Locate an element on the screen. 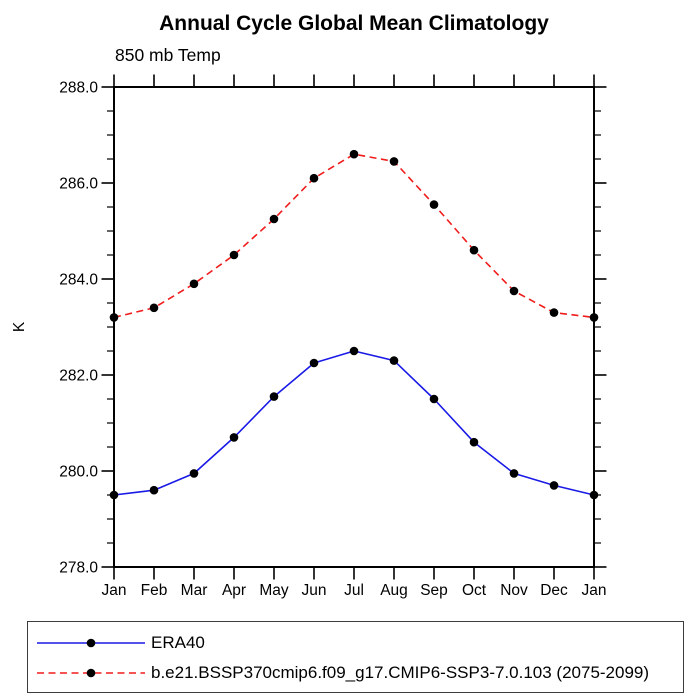 The image size is (700, 700). cmip6-swatch-marker-icon is located at coordinates (91, 673).